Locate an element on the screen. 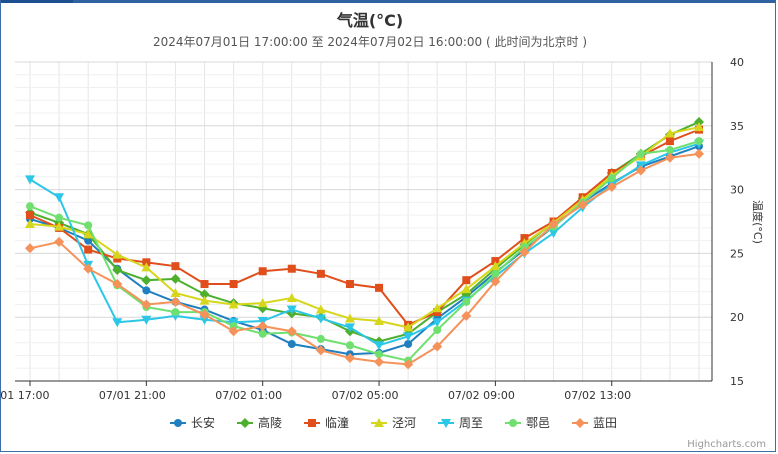 The width and height of the screenshot is (778, 454). legend-item: 周至 is located at coordinates (460, 423).